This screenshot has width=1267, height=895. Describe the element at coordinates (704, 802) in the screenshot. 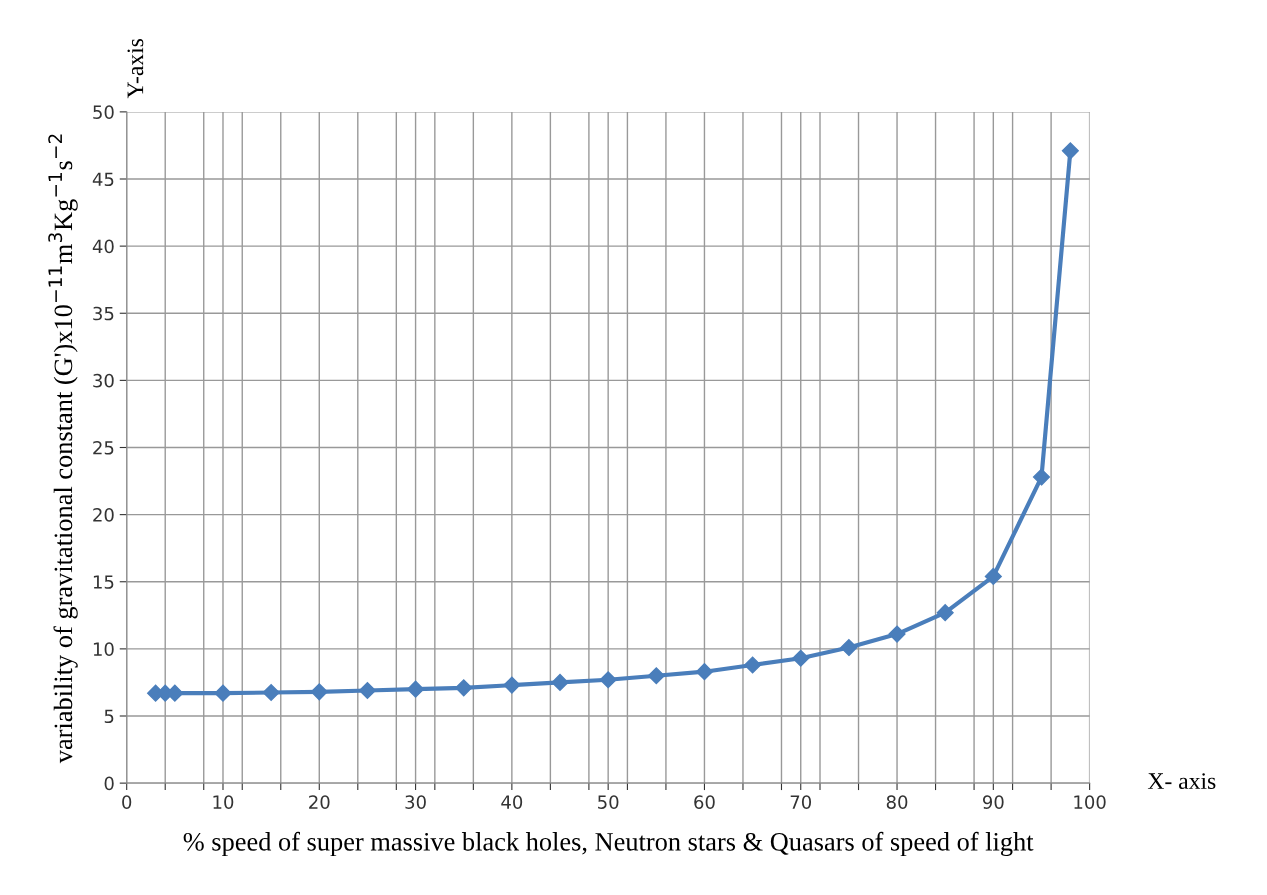

I see `x-tick-label: 60` at that location.